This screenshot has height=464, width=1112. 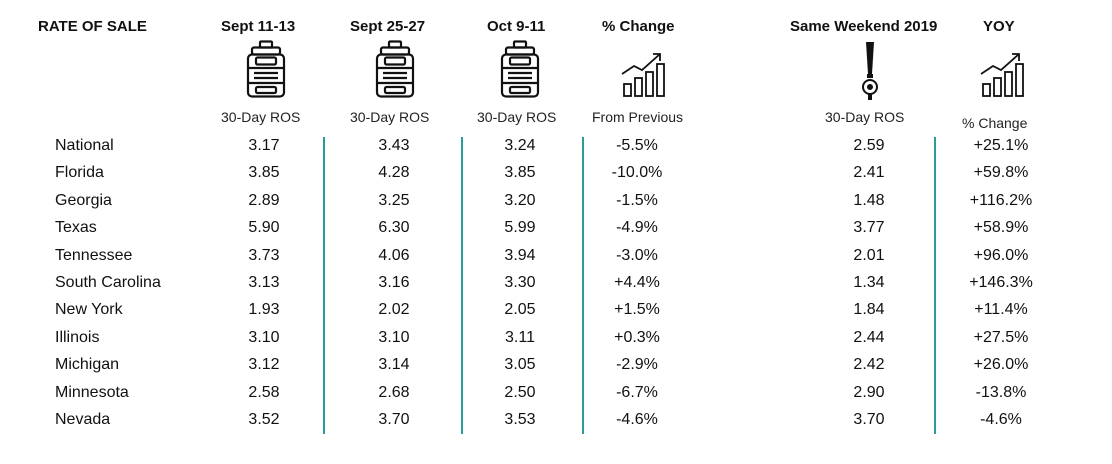 I want to click on value-cell: +0.3%, so click(x=637, y=337).